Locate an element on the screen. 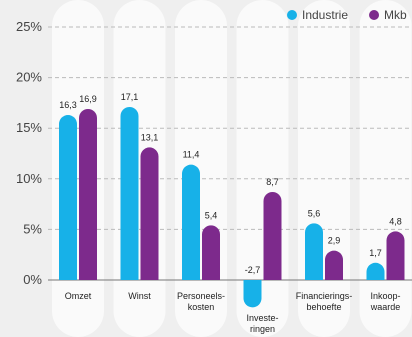  y-tick-label: 25% is located at coordinates (29, 26).